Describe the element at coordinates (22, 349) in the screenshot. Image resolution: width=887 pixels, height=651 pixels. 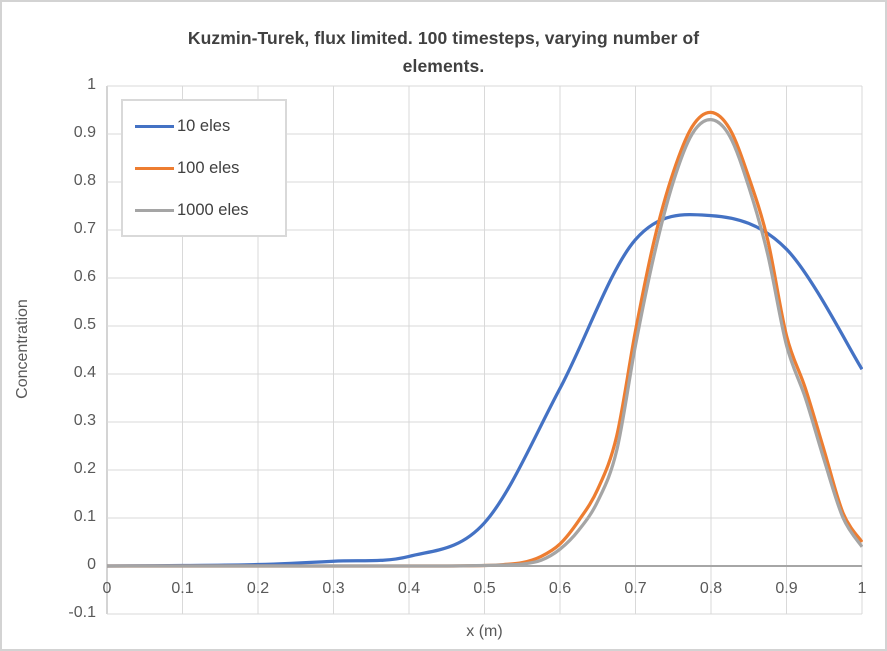
I see `y-axis-title: Concentration` at that location.